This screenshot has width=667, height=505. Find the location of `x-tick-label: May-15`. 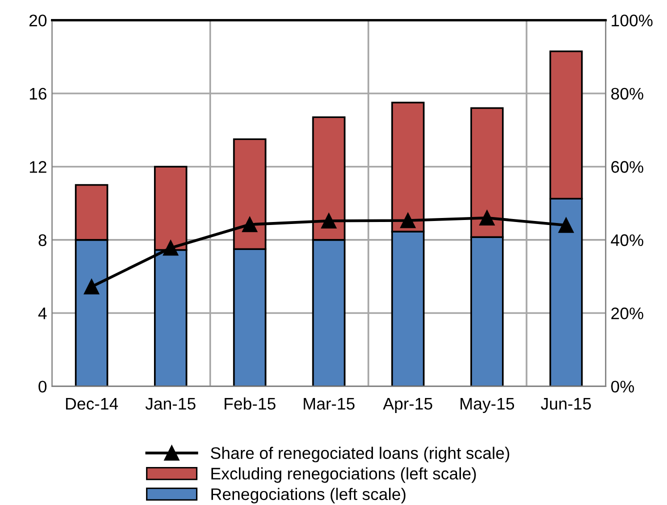

x-tick-label: May-15 is located at coordinates (487, 405).